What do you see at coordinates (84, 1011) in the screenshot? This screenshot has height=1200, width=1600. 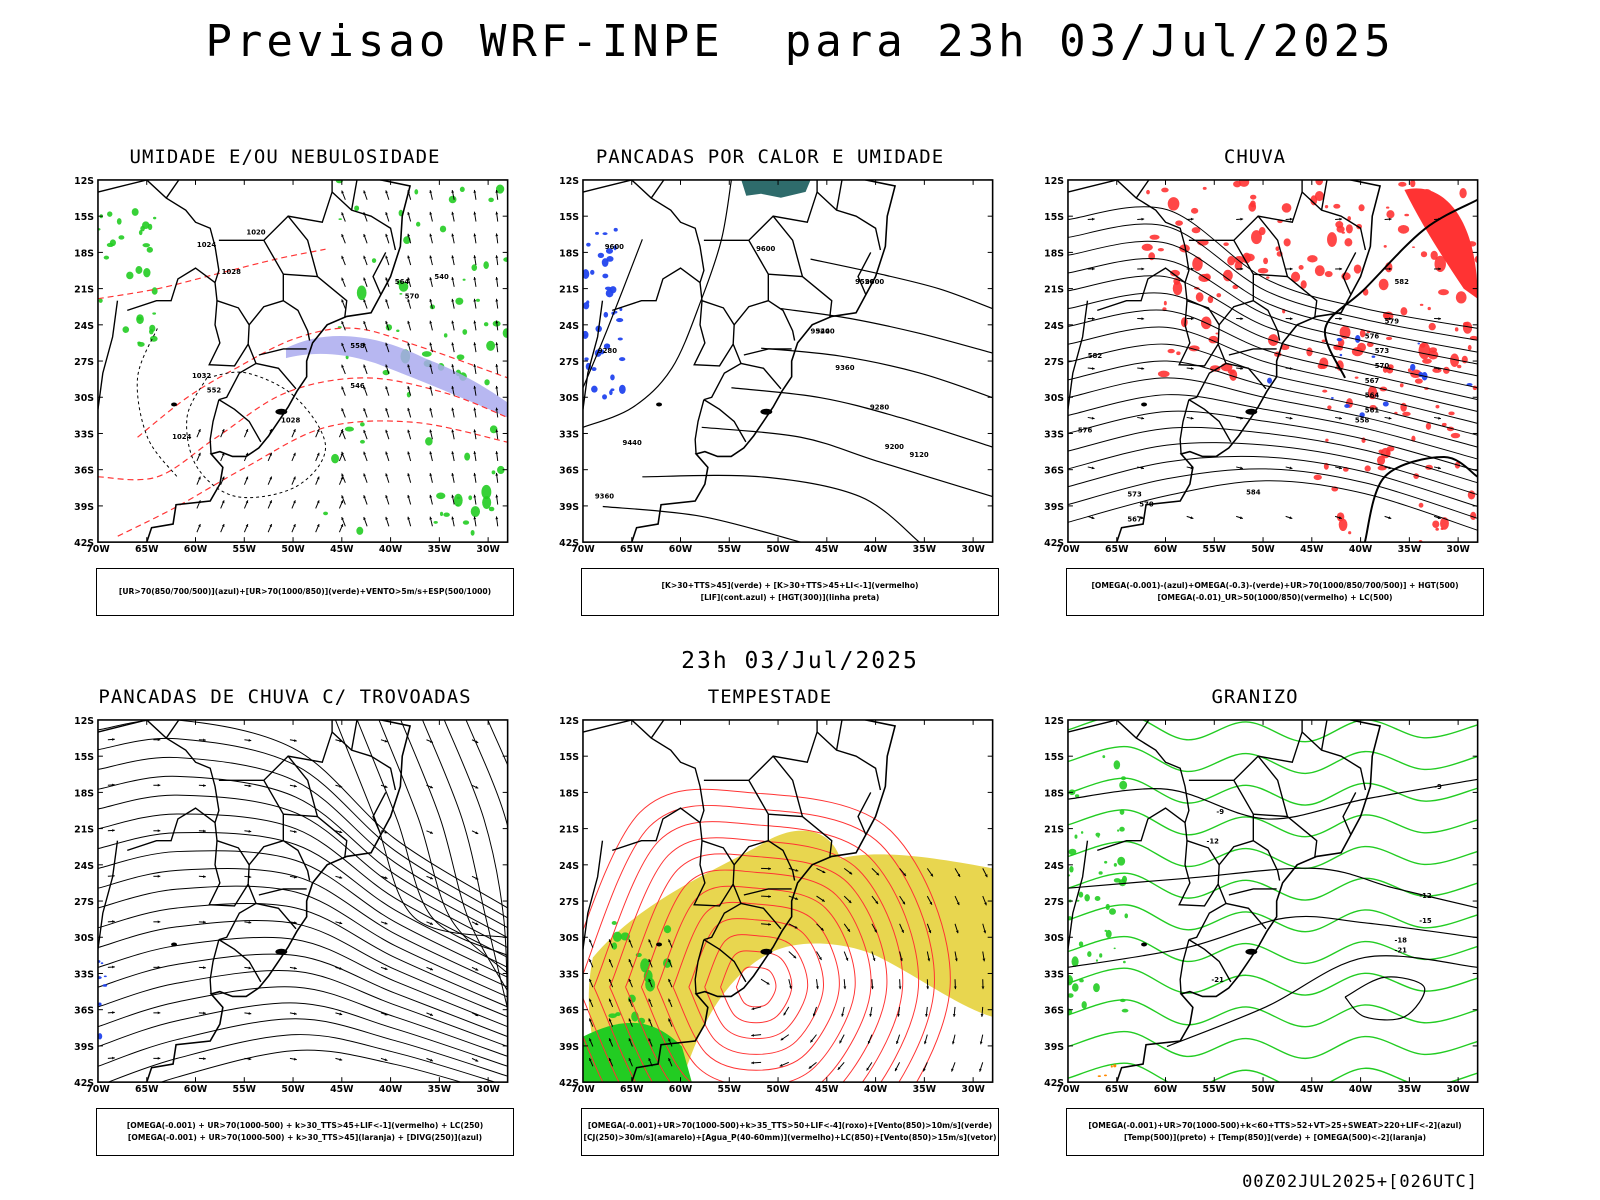 I see `y-tick-label: 36S` at bounding box center [84, 1011].